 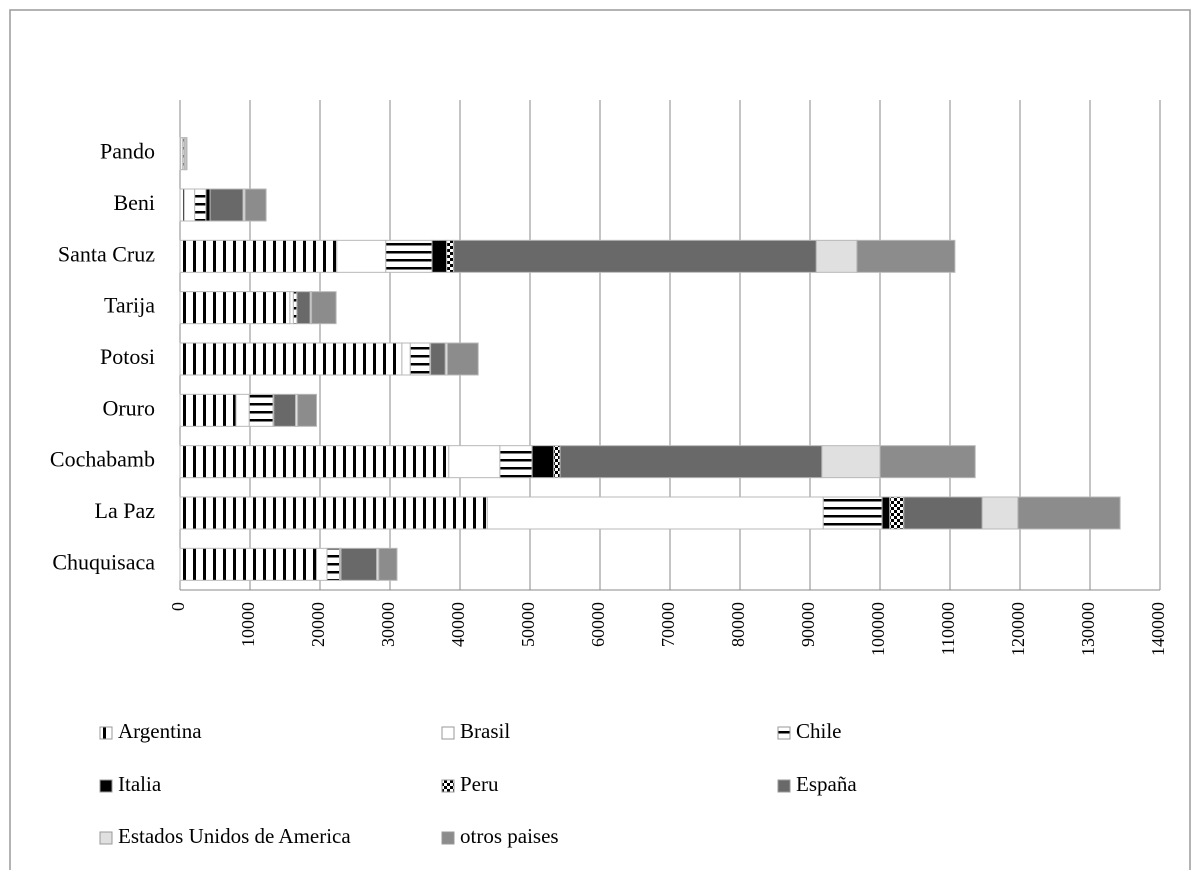 I want to click on legend-label: Estados Unidos de America, so click(x=234, y=836).